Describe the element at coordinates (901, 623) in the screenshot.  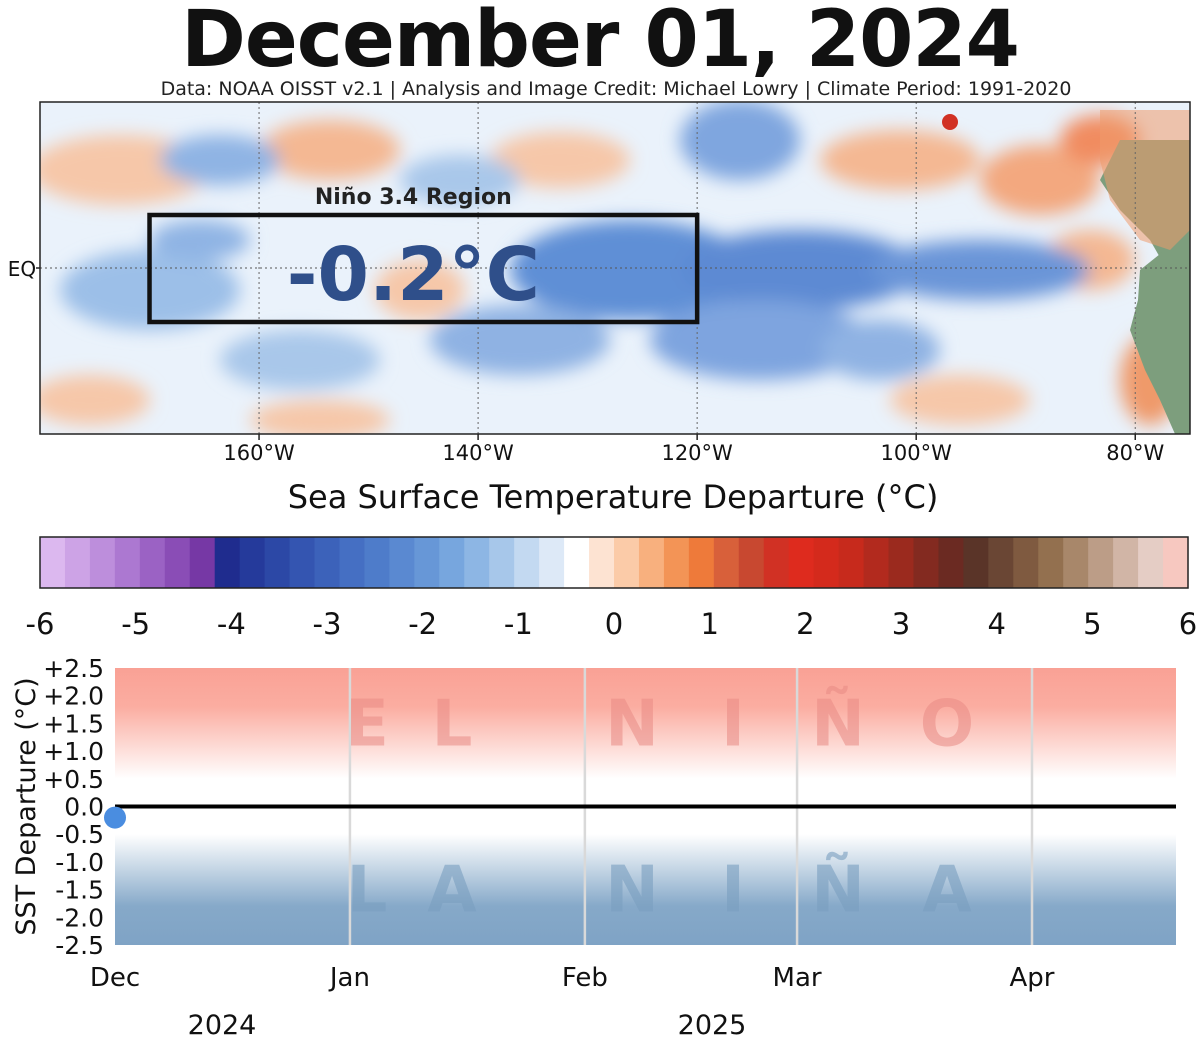
I see `colorbar-tick-label: 3` at that location.